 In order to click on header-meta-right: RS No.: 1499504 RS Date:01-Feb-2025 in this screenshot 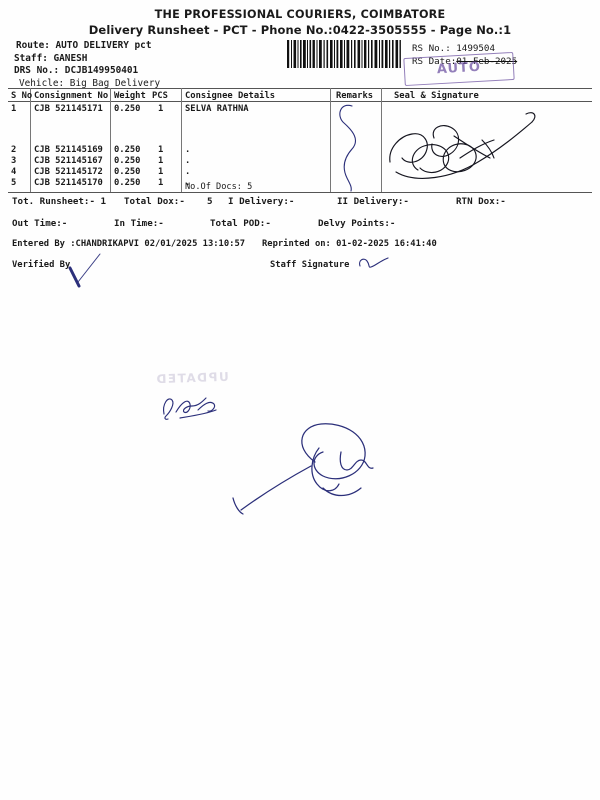, I will do `click(464, 55)`.